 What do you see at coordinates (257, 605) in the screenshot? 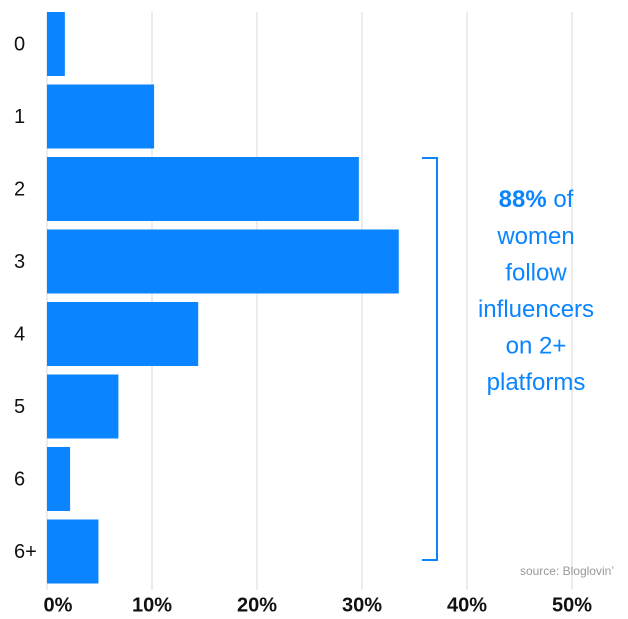
I see `x-tick-label: 20%` at bounding box center [257, 605].